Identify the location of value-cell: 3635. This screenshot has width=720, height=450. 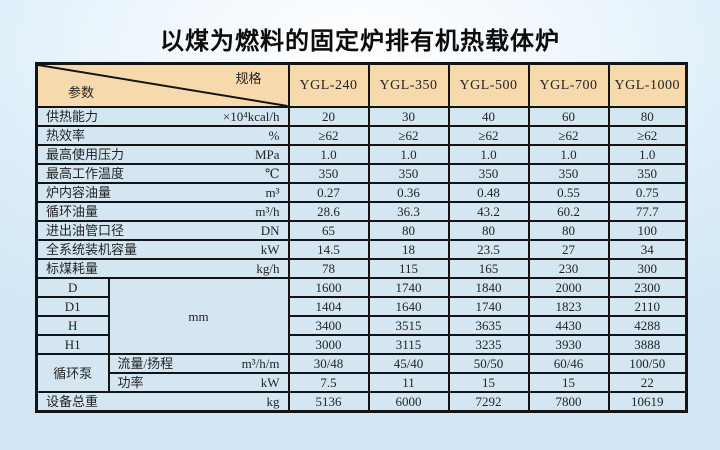
(488, 325).